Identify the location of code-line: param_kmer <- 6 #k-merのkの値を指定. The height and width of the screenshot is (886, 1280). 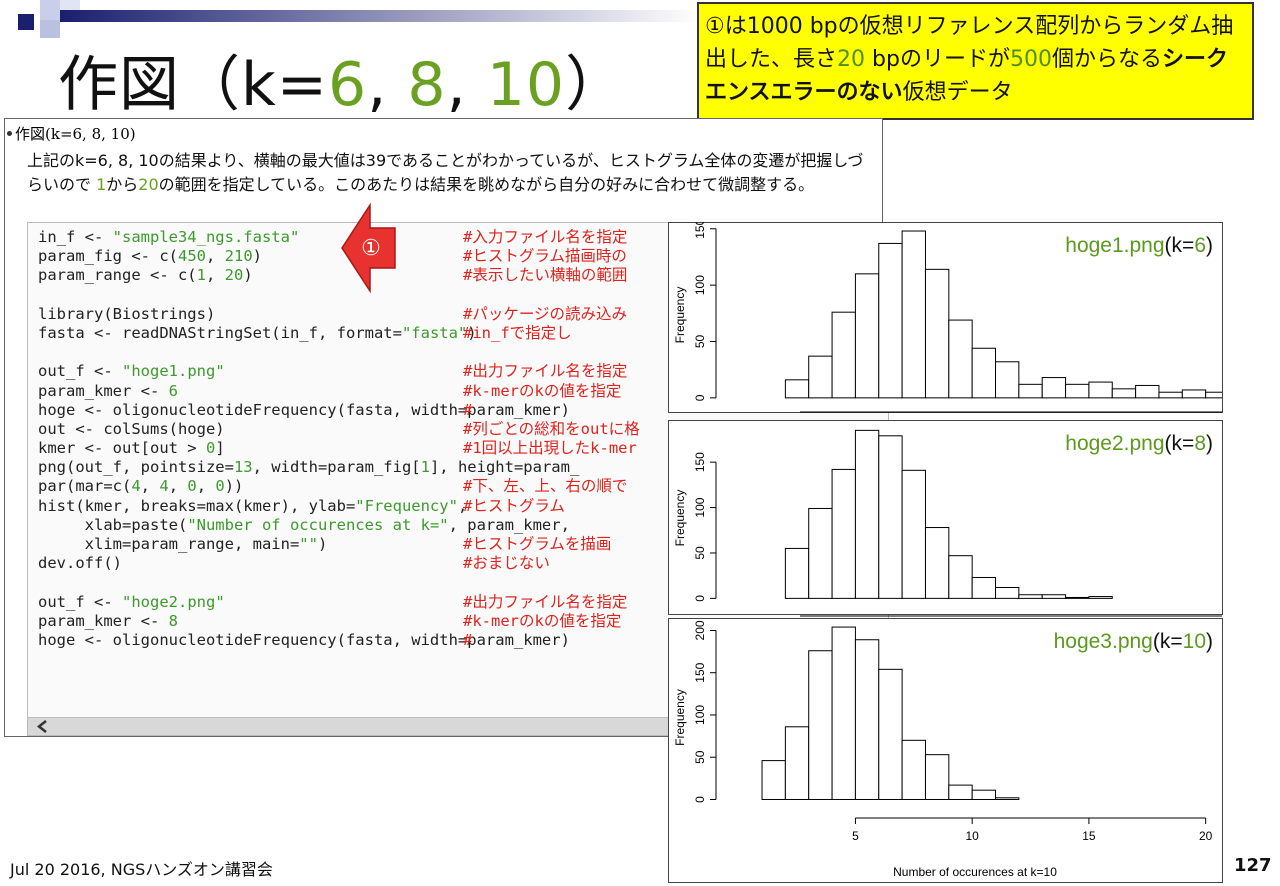
(463, 391).